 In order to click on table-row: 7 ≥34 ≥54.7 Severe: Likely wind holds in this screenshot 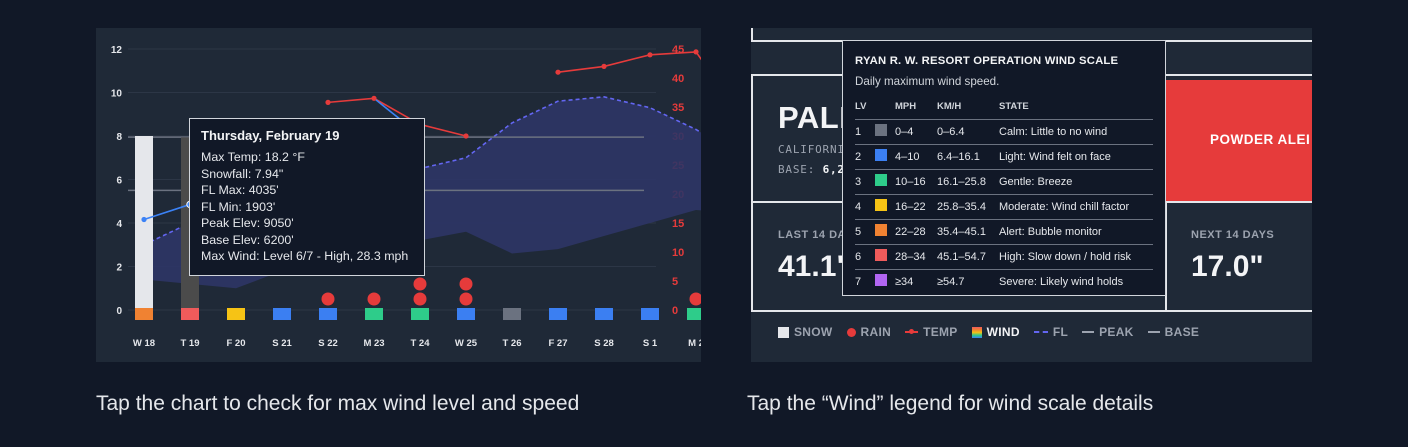, I will do `click(1004, 281)`.